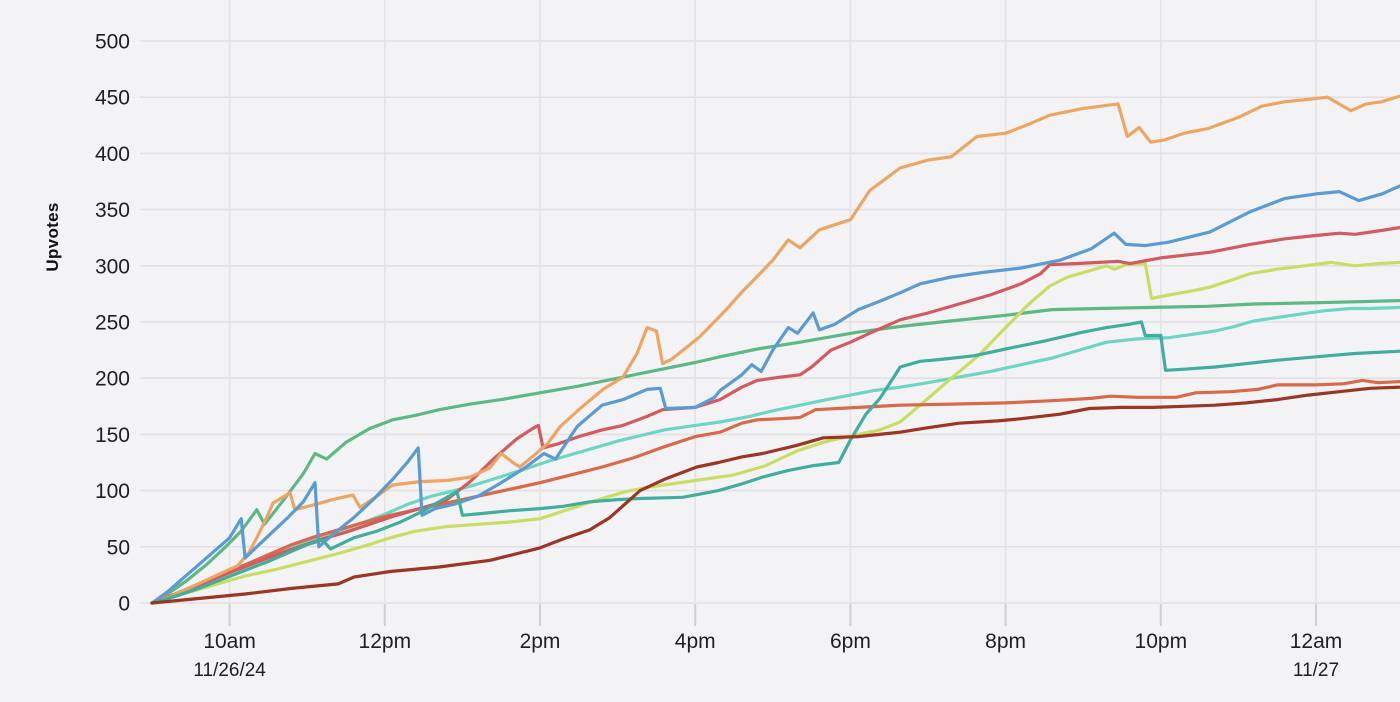  Describe the element at coordinates (112, 42) in the screenshot. I see `y-tick-label: 500` at that location.